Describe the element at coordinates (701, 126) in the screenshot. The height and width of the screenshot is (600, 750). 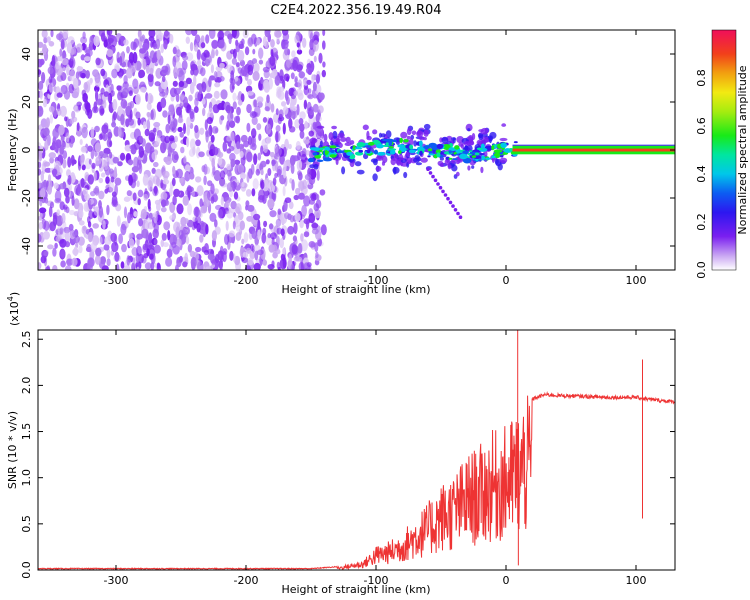
I see `colorbar-tick-label: 0.6` at that location.